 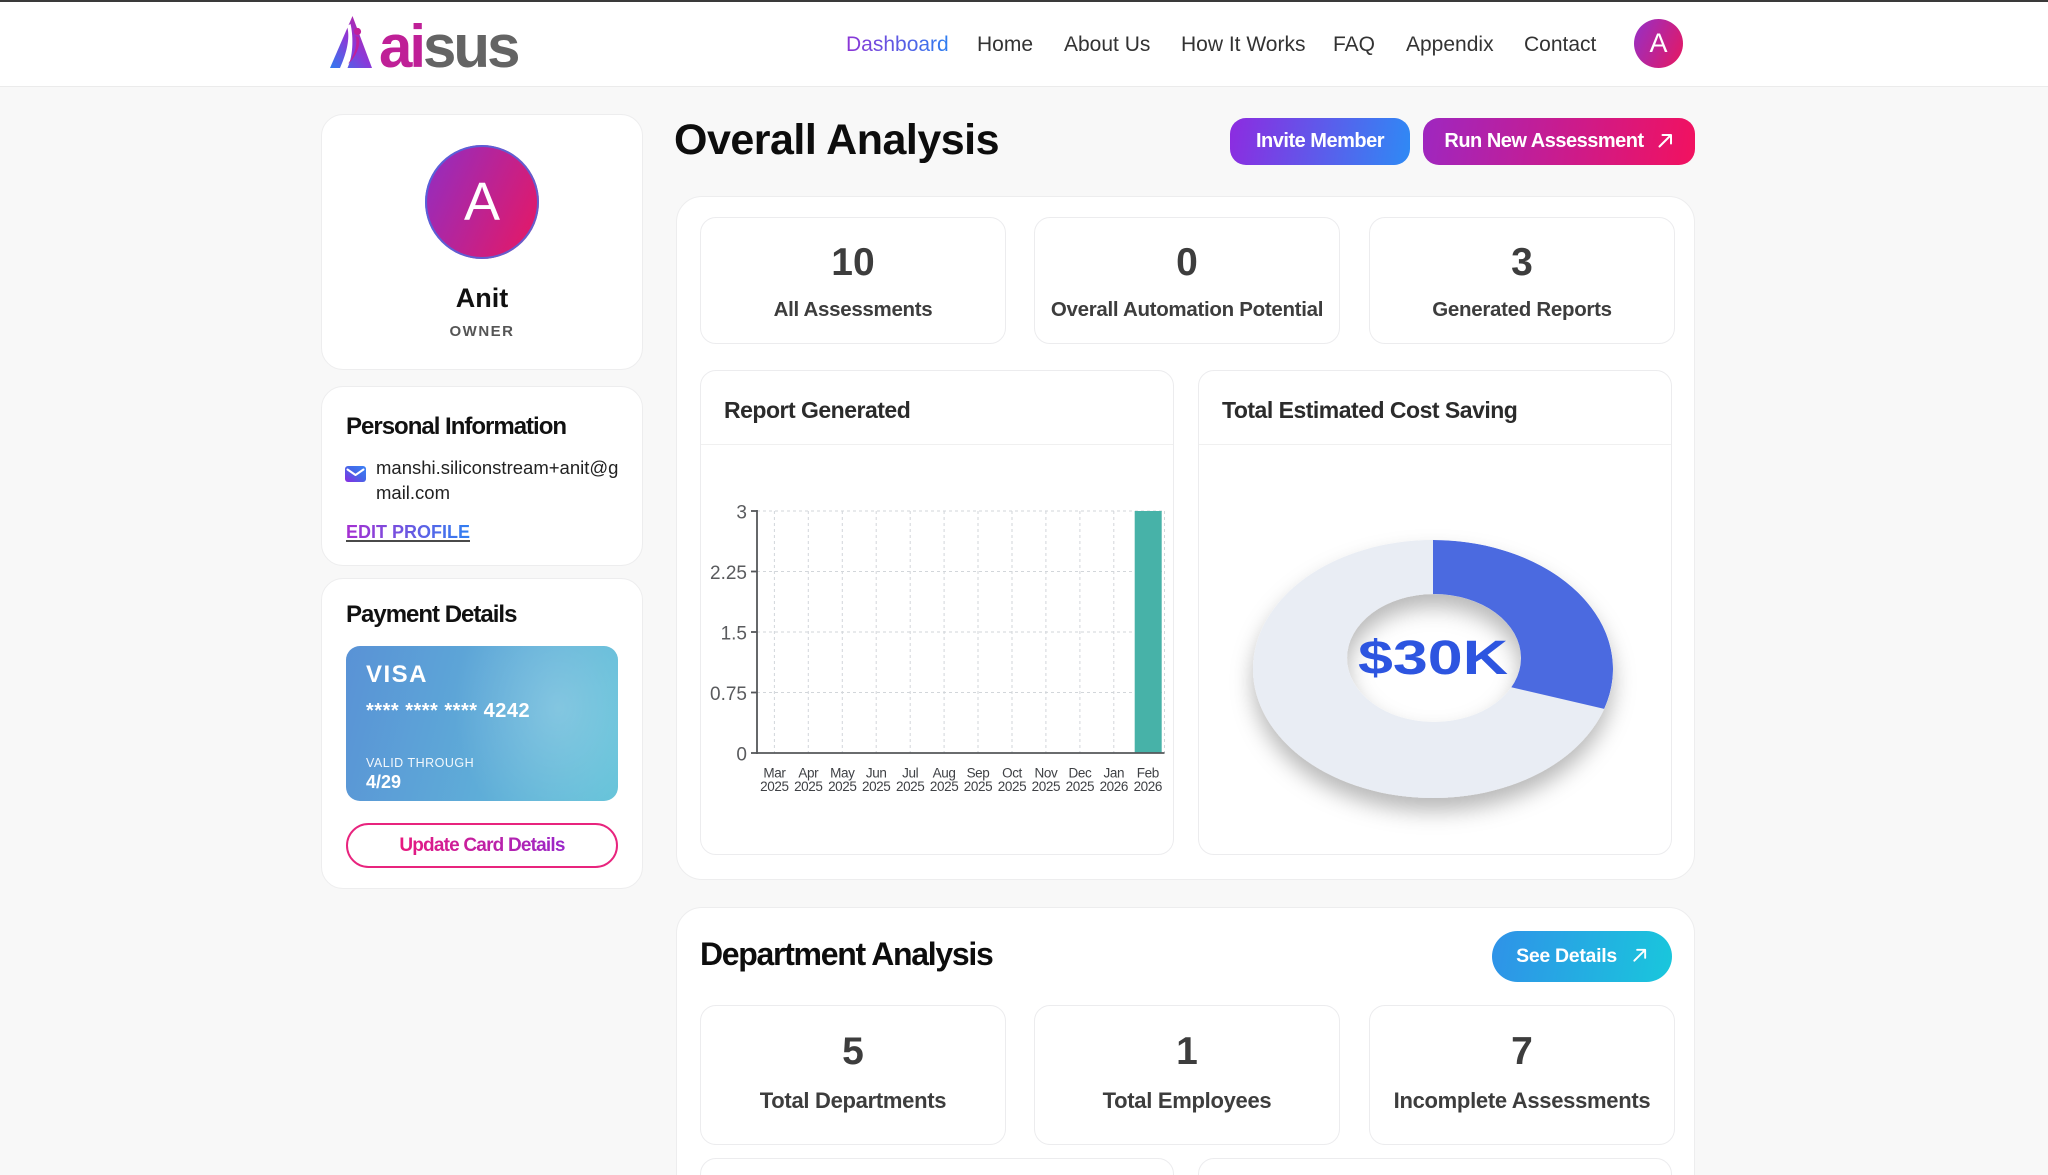 I want to click on svg-text: 0, so click(x=741, y=755).